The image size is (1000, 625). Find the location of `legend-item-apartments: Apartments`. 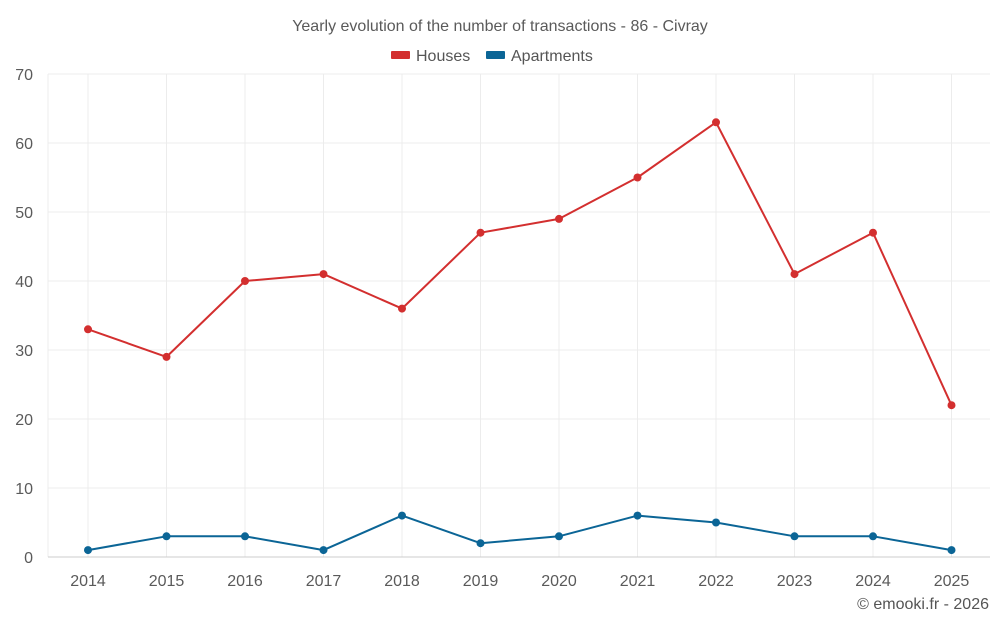

legend-item-apartments: Apartments is located at coordinates (539, 56).